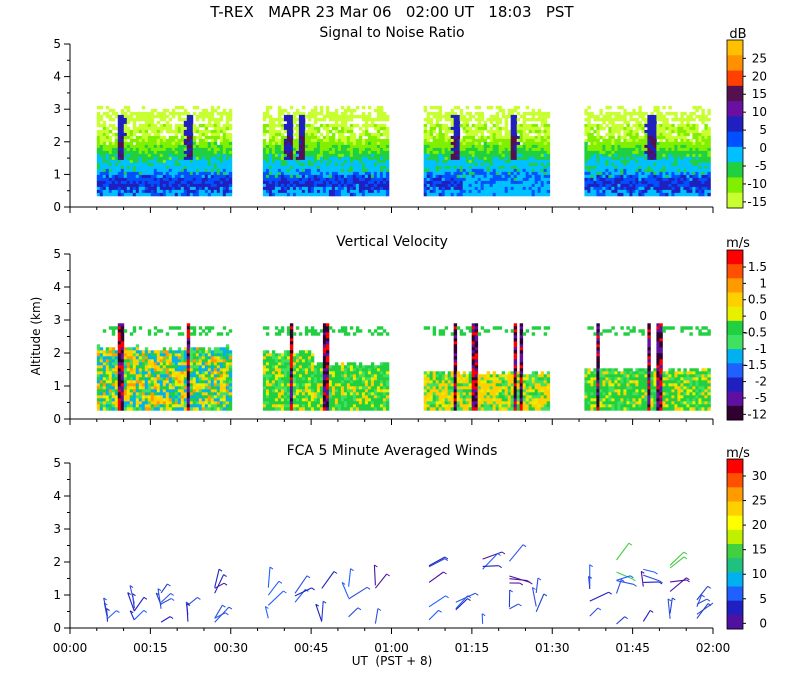  I want to click on snr-colorbar-swatch, so click(735, 78).